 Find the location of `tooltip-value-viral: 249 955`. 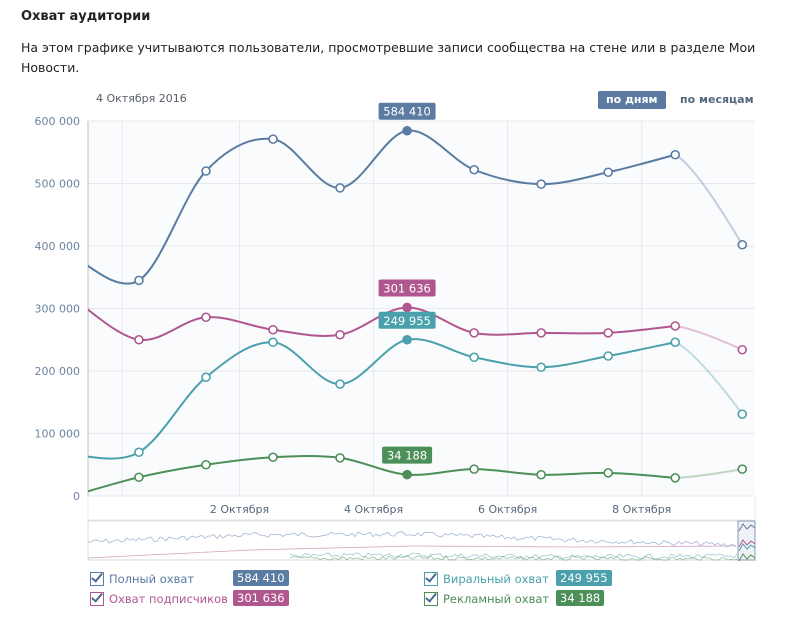

tooltip-value-viral: 249 955 is located at coordinates (407, 321).